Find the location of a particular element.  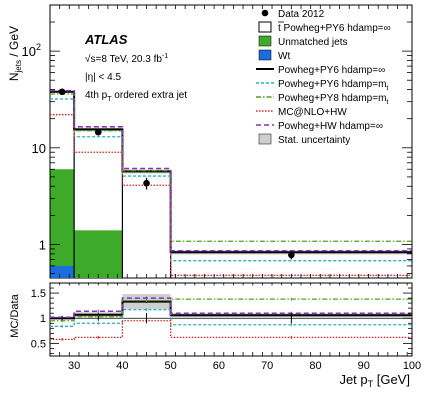

x-tick-label: 40 is located at coordinates (122, 366).